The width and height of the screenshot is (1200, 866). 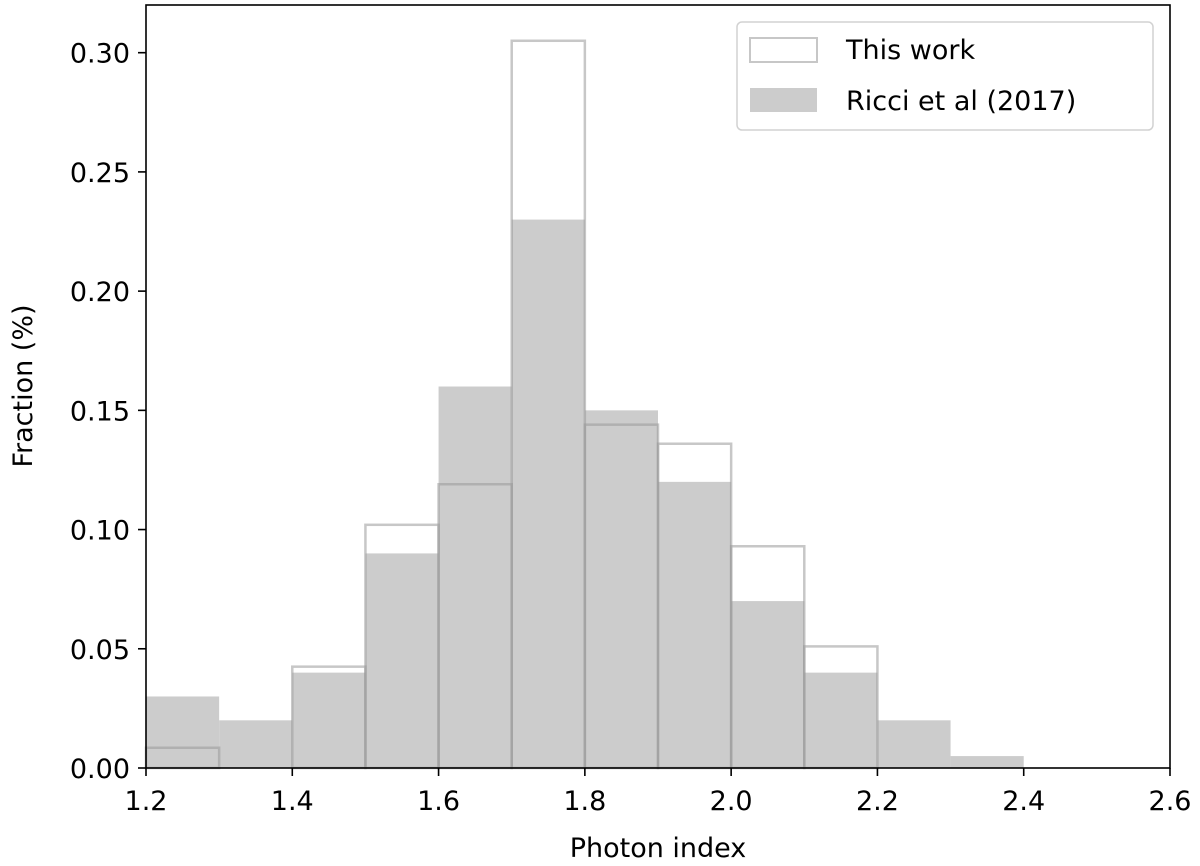 I want to click on x-tick-label: 2.2, so click(x=877, y=801).